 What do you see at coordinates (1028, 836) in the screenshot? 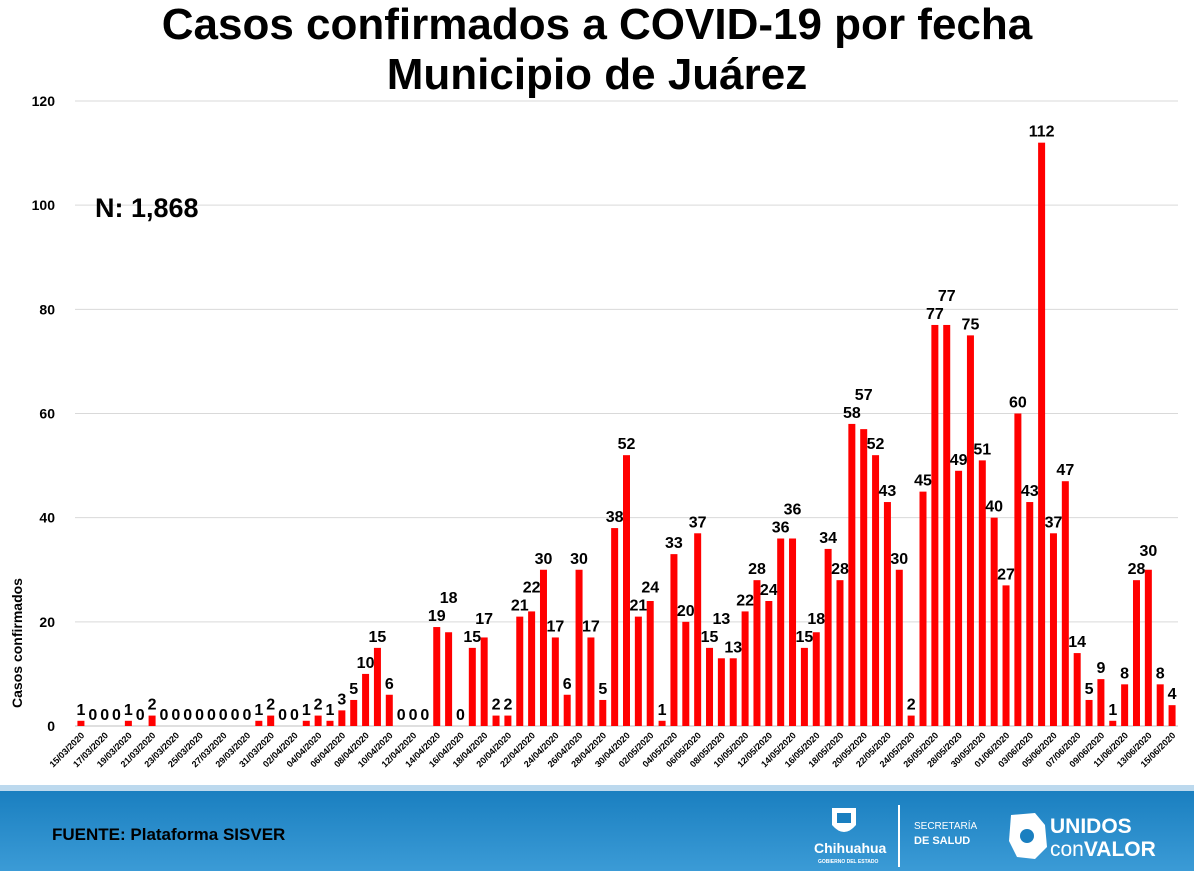
I see `state-map-icon` at bounding box center [1028, 836].